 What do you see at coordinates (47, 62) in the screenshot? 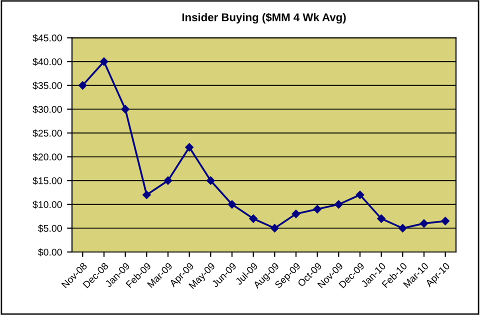
I see `y-tick-label: $40.00` at bounding box center [47, 62].